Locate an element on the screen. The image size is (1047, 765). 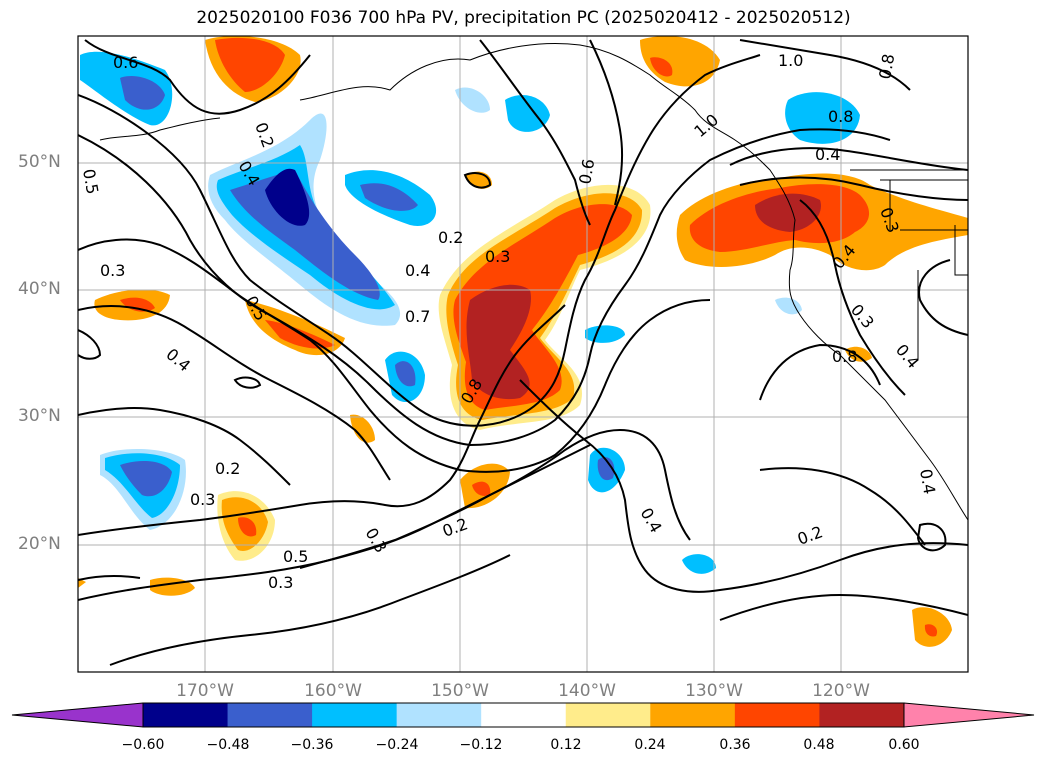
lat-label: 50°N is located at coordinates (39, 162).